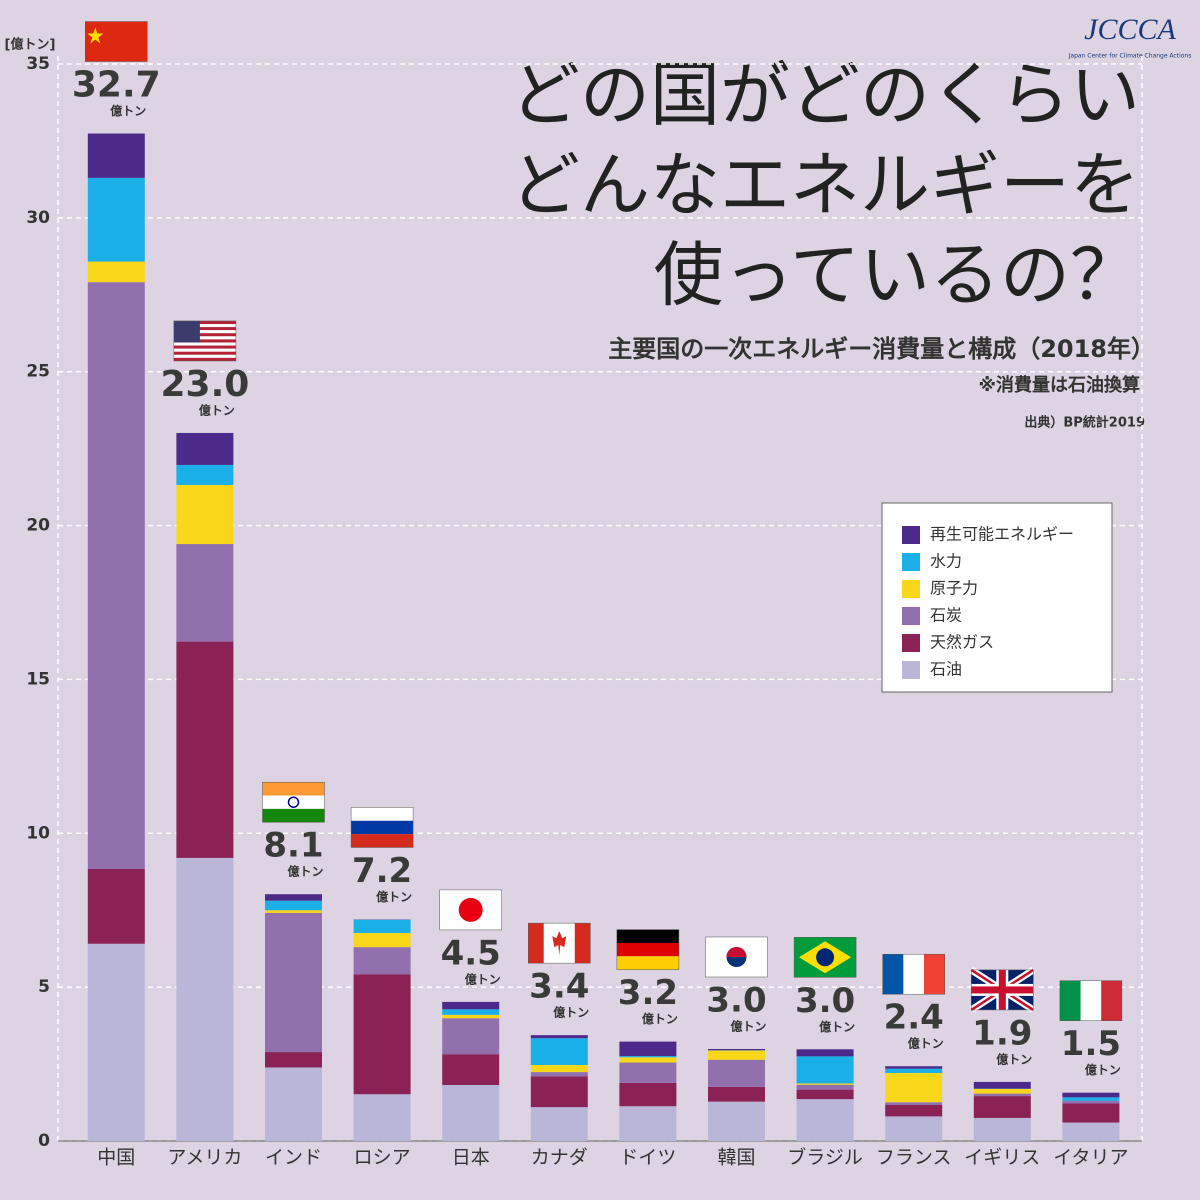 The image size is (1200, 1200). Describe the element at coordinates (1084, 423) in the screenshot. I see `source: 出典）BP統計2019` at that location.